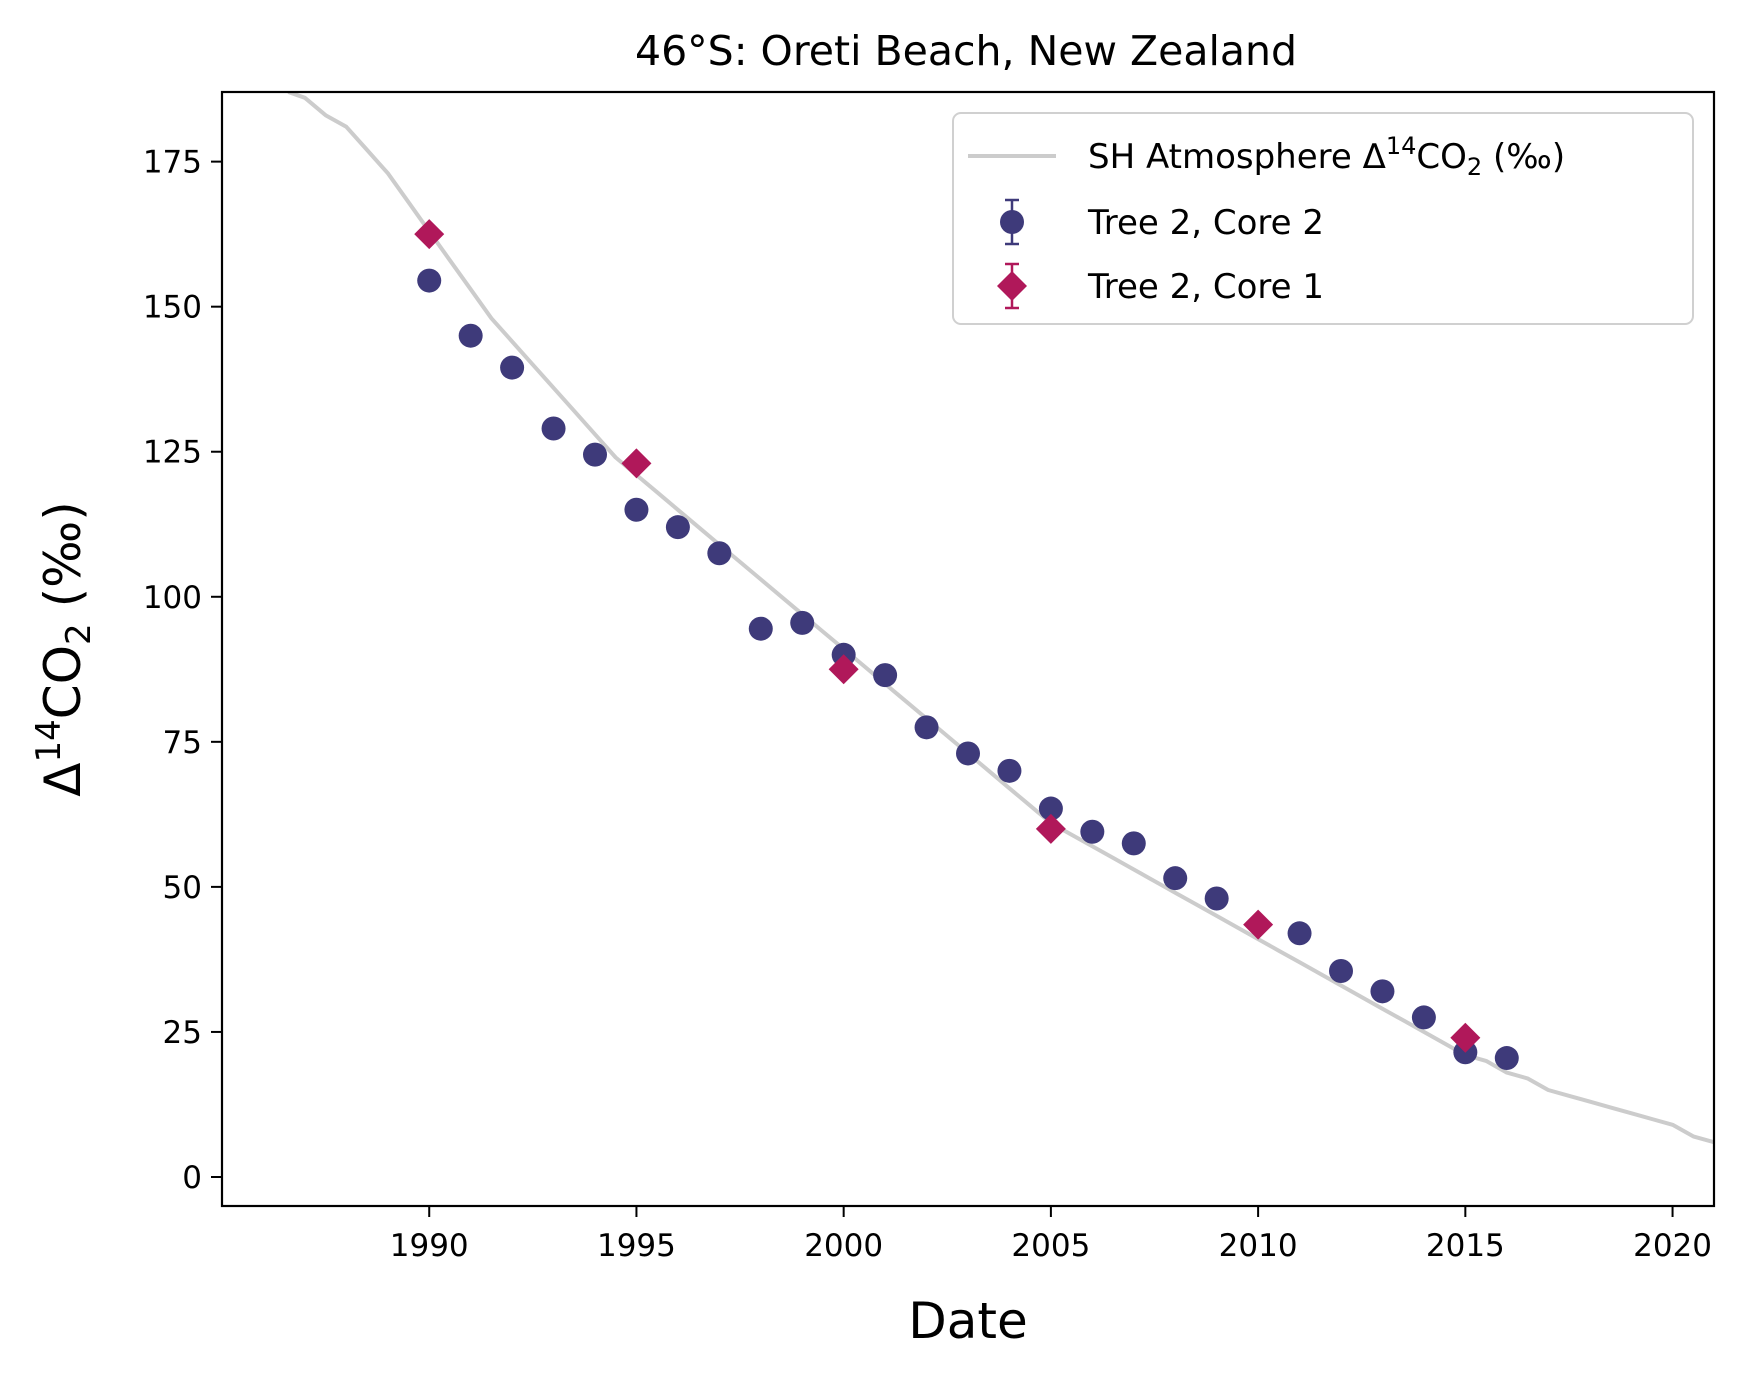 The height and width of the screenshot is (1376, 1750). What do you see at coordinates (182, 670) in the screenshot?
I see `y-axis: 0 25 50 75 100 125 150 175` at bounding box center [182, 670].